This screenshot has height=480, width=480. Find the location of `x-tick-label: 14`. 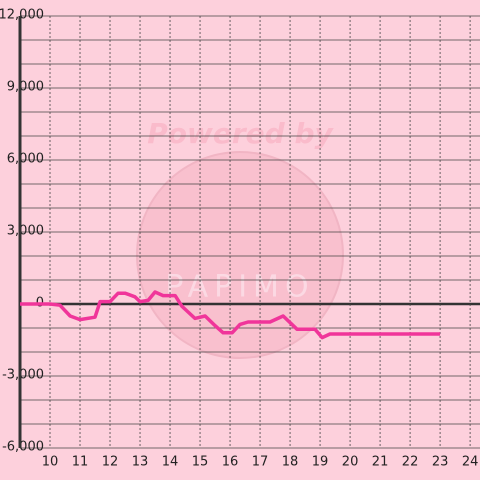

x-tick-label: 14 is located at coordinates (170, 462).